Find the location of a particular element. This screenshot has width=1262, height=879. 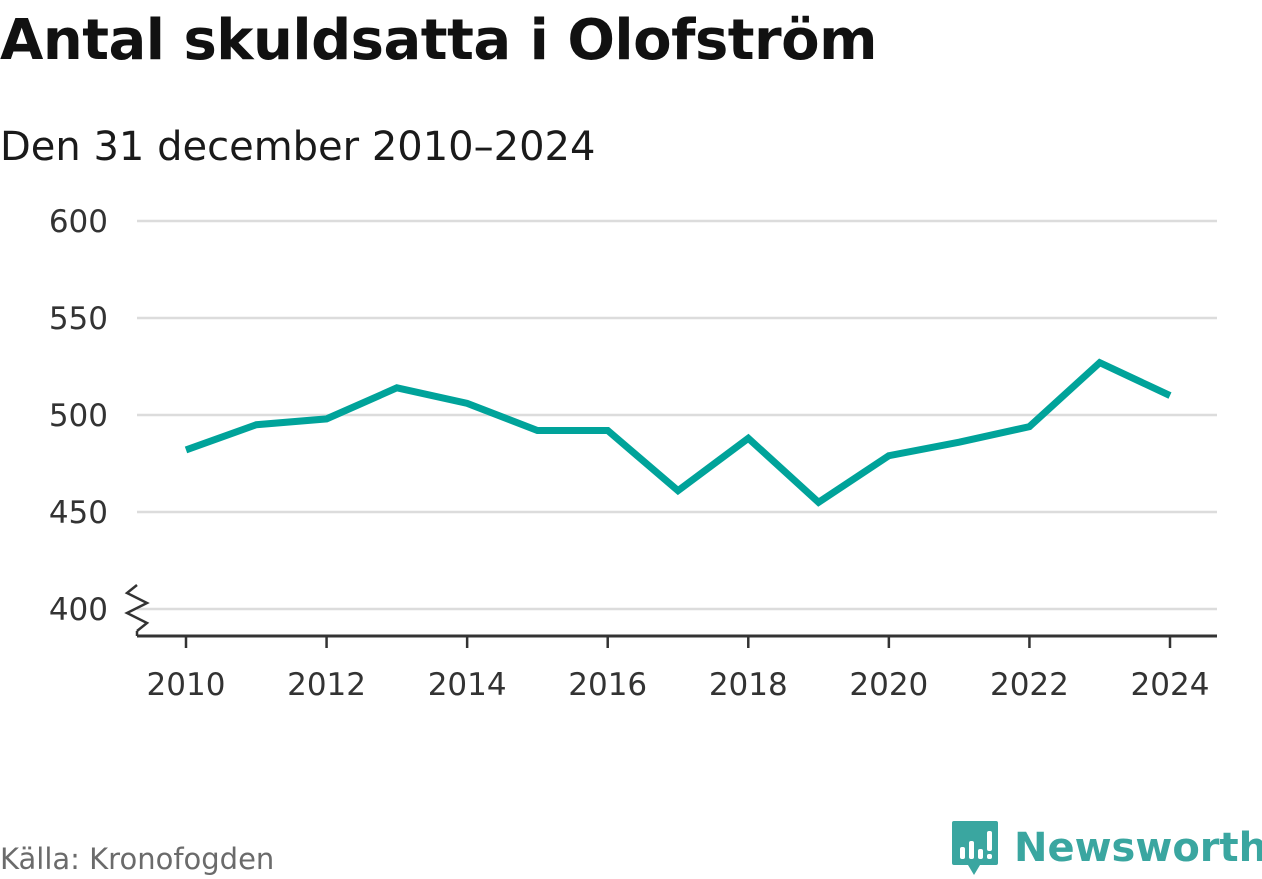

source-note: Källa: Kronofogden is located at coordinates (137, 859).